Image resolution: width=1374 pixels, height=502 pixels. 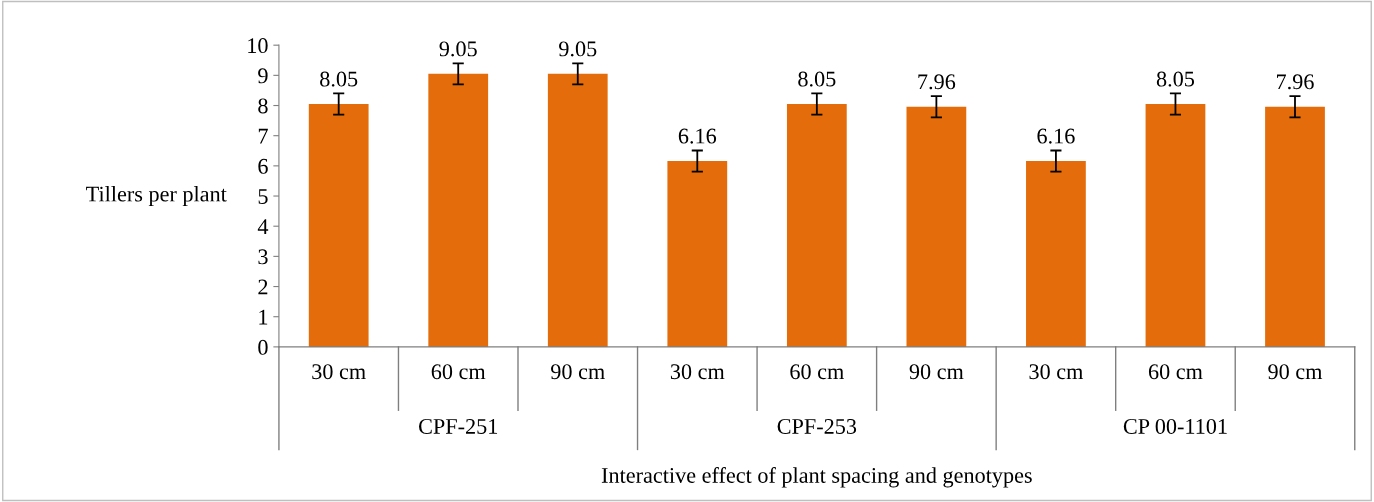 What do you see at coordinates (263, 257) in the screenshot?
I see `y-tick-label: 3` at bounding box center [263, 257].